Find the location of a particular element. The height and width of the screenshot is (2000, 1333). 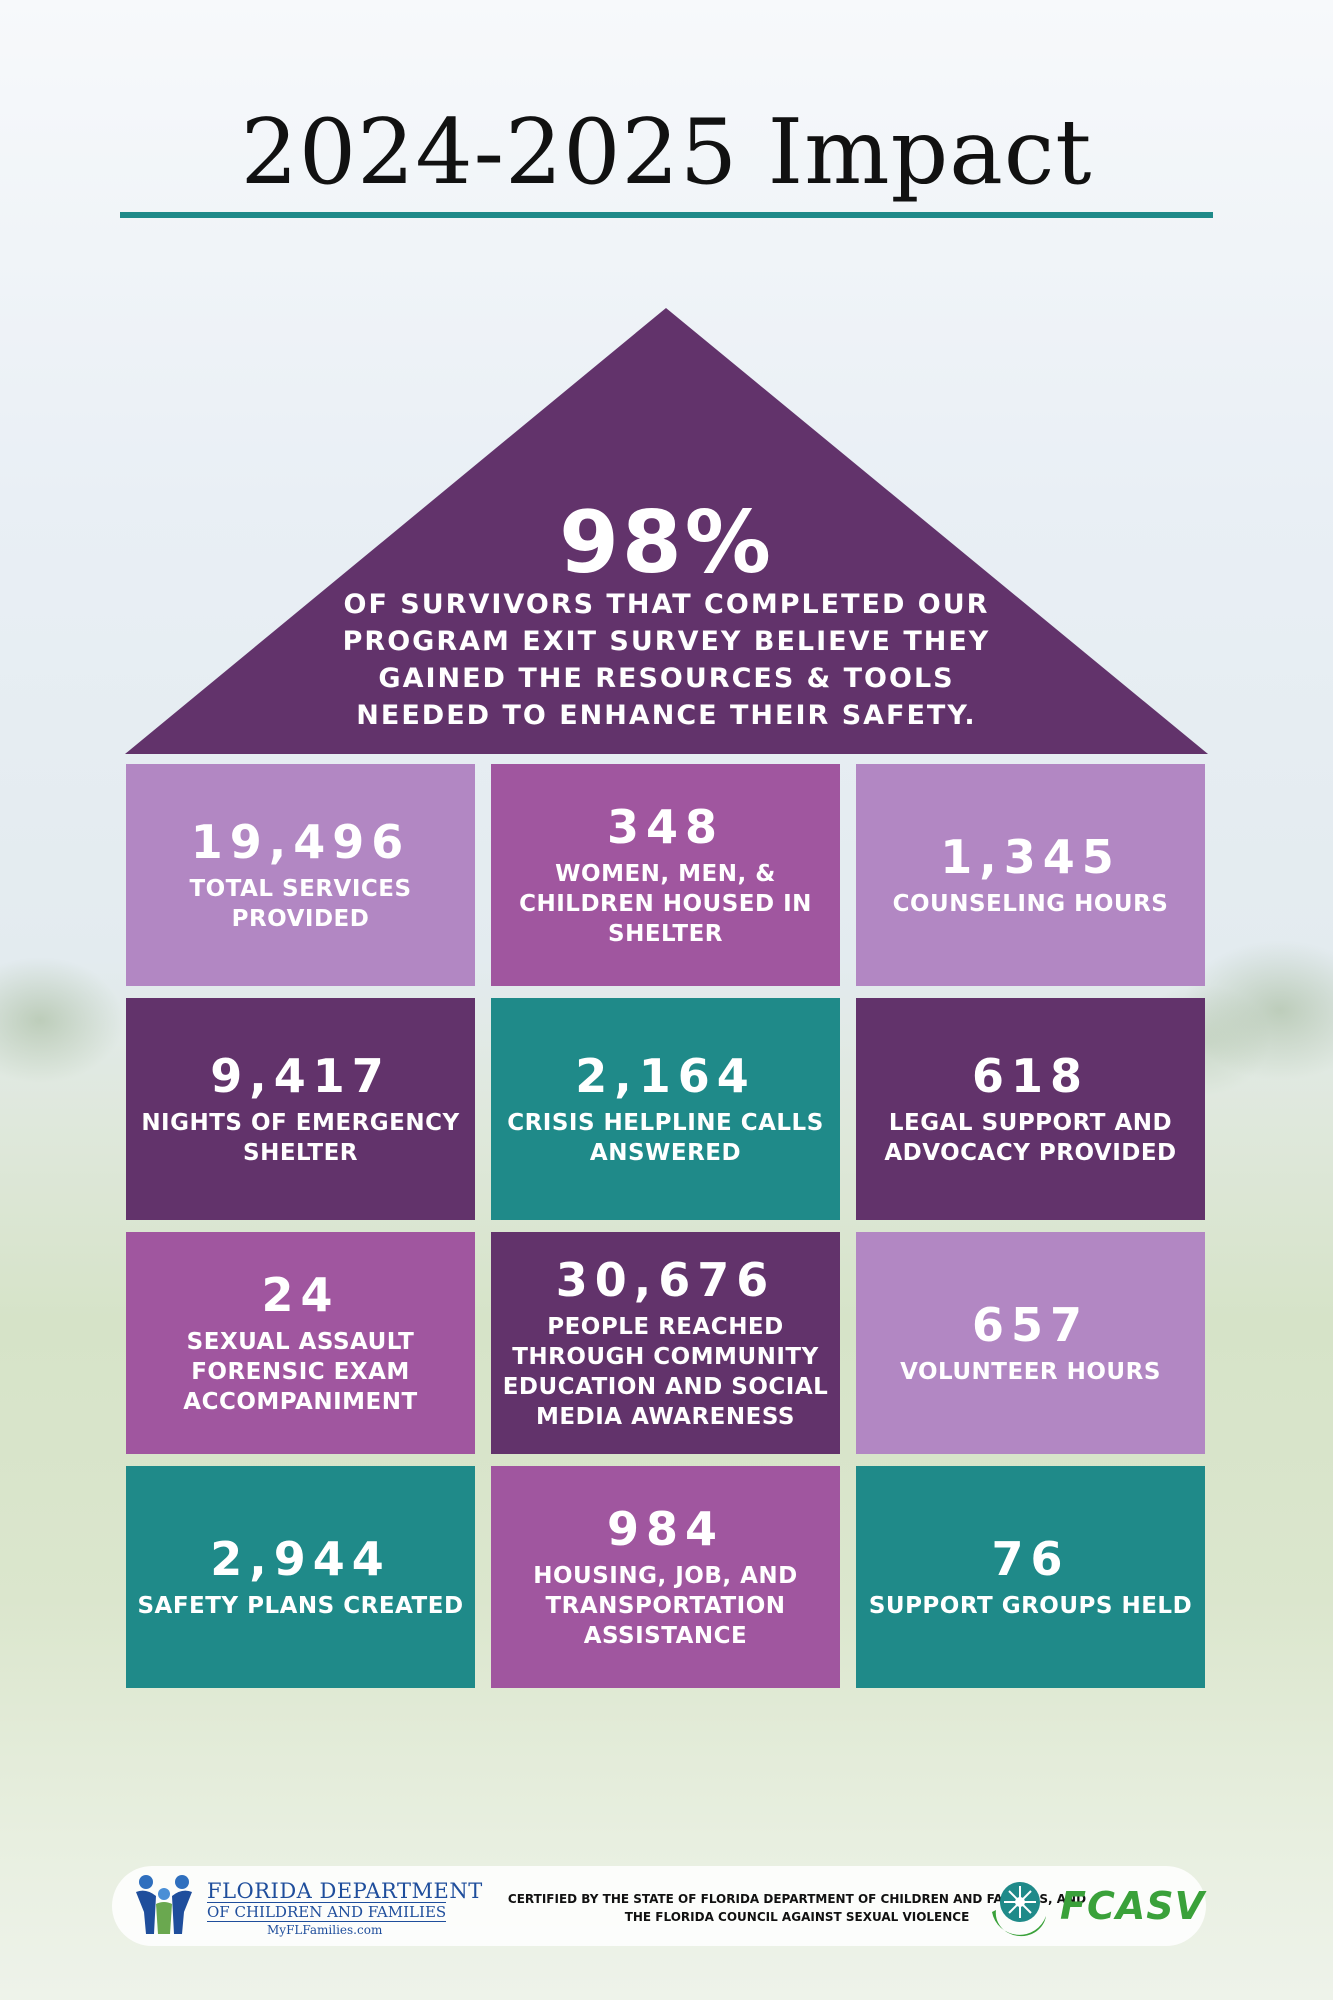

stat-label: SUPPORT GROUPS HELD is located at coordinates (1030, 1606).